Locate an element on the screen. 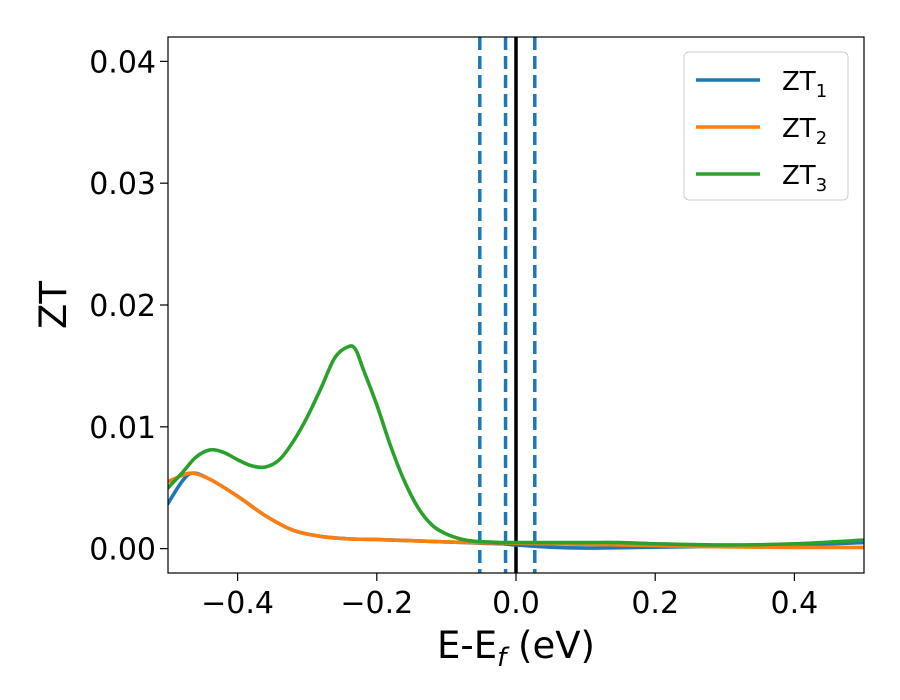  legend-label-zt1: ZT1 is located at coordinates (804, 84).